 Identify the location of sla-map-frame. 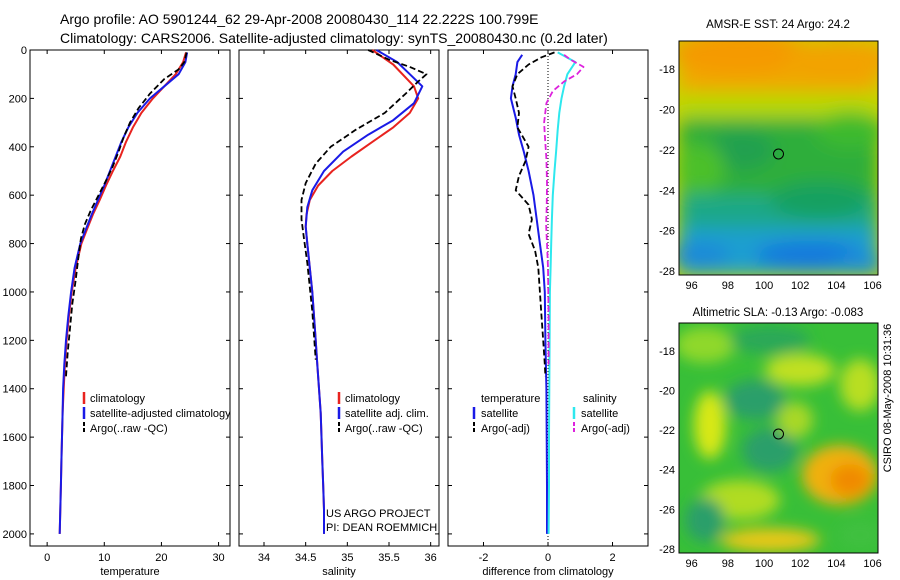
(778, 438).